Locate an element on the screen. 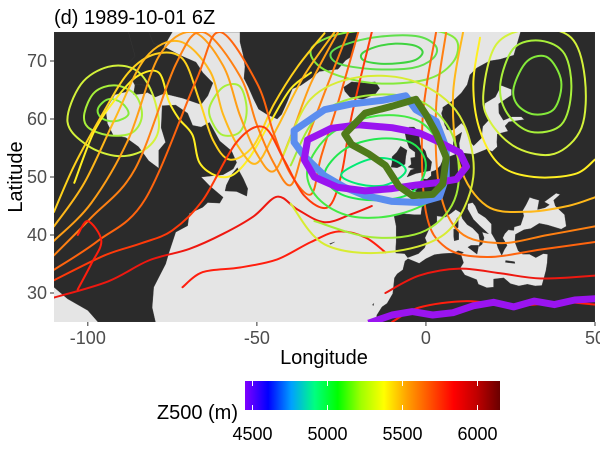 The height and width of the screenshot is (450, 600). chart-title: (d) 1989-10-01 6Z is located at coordinates (134, 18).